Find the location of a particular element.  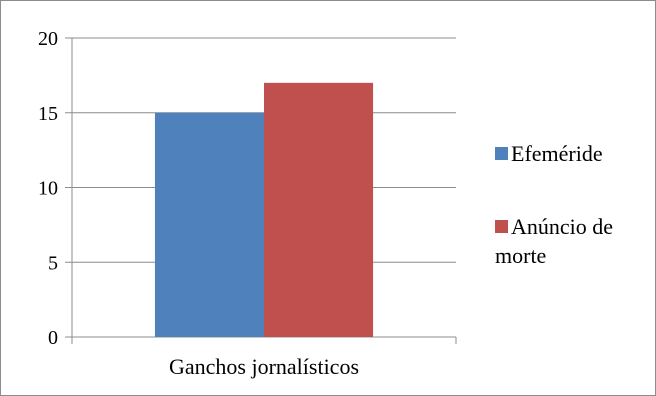

x-category-label: Ganchos jornalísticos is located at coordinates (264, 366).